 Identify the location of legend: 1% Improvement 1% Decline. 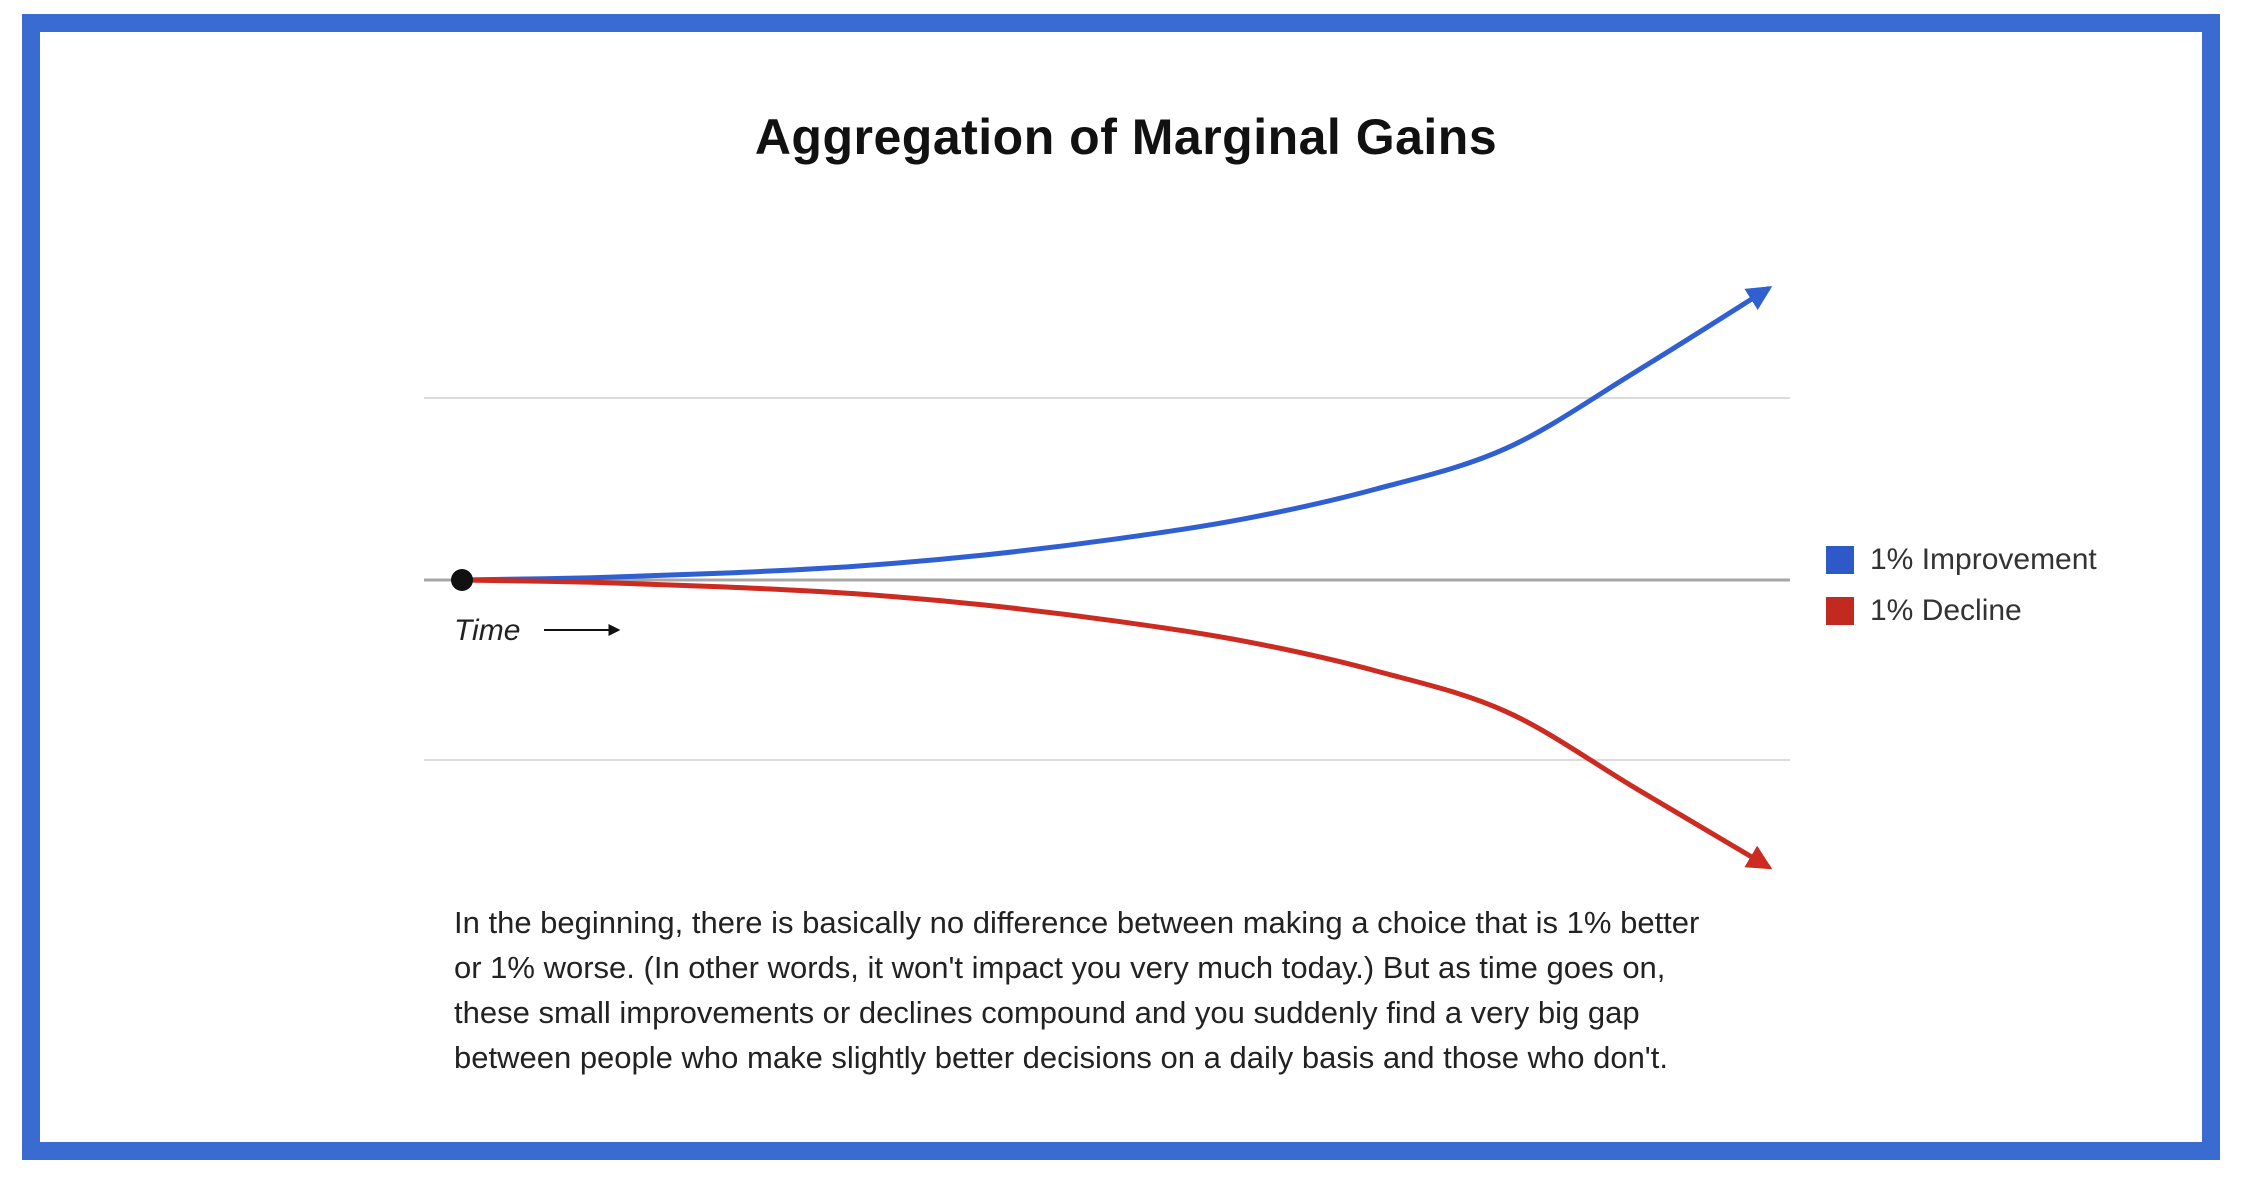
(1961, 589).